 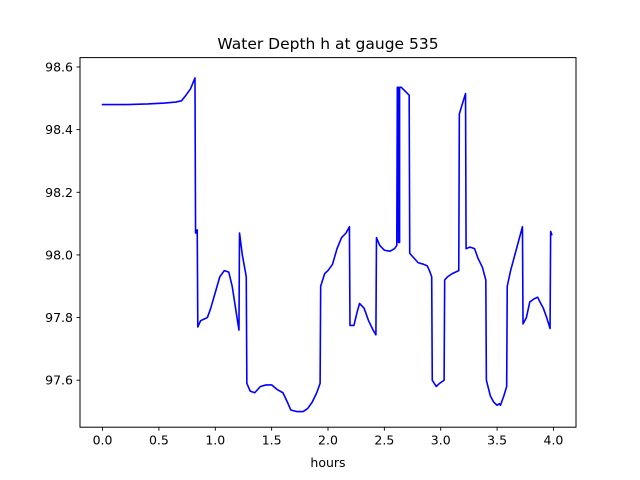 What do you see at coordinates (272, 440) in the screenshot?
I see `x-tick-label: 1.5` at bounding box center [272, 440].